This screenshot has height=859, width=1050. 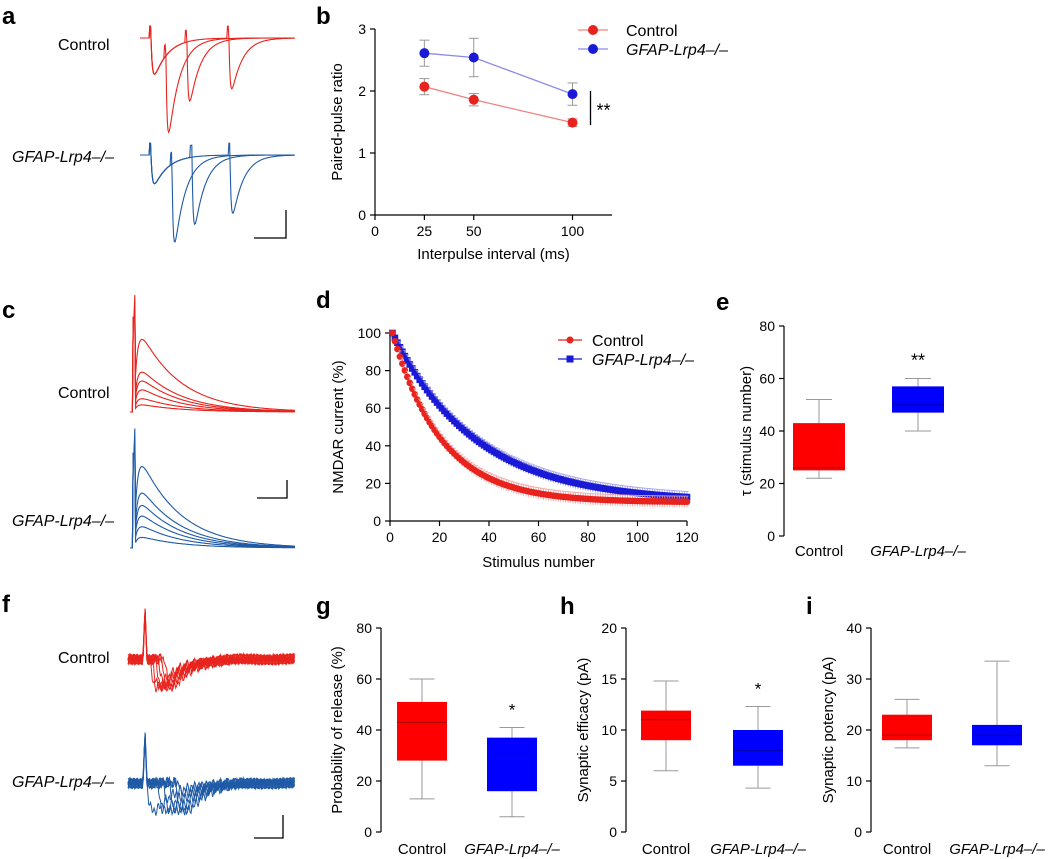 What do you see at coordinates (338, 426) in the screenshot?
I see `d-y-label: NMDAR current (%)` at bounding box center [338, 426].